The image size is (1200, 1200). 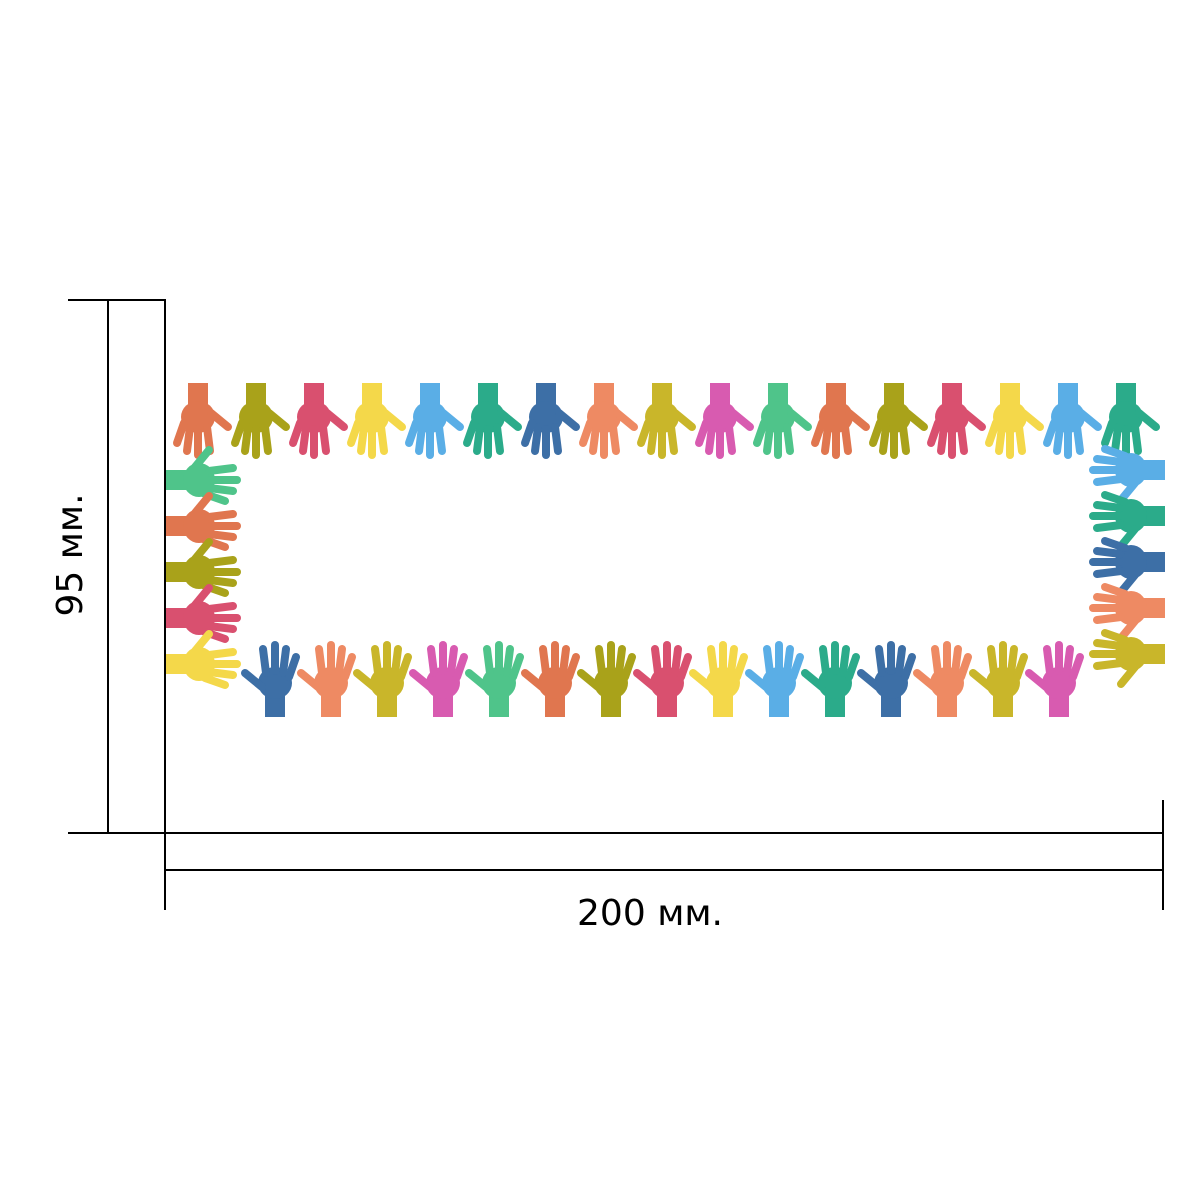 What do you see at coordinates (650, 913) in the screenshot?
I see `width-label: 200 мм.` at bounding box center [650, 913].